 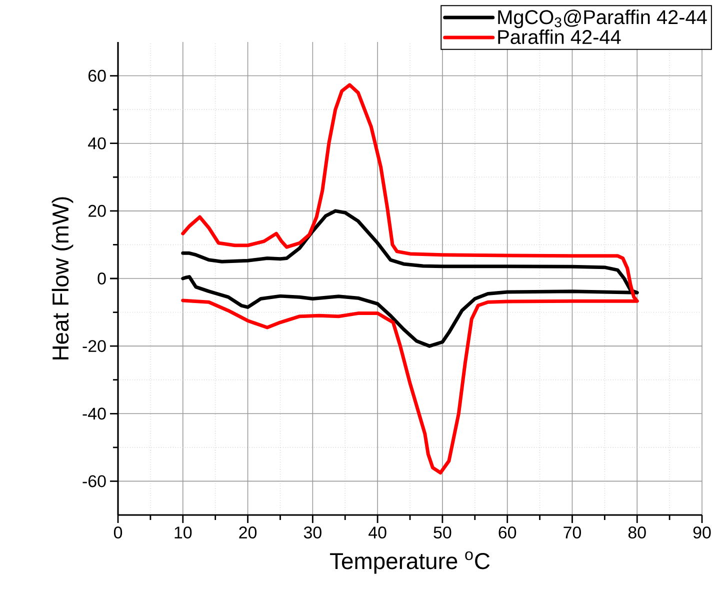 I want to click on x-tick-label: 90, so click(x=702, y=532).